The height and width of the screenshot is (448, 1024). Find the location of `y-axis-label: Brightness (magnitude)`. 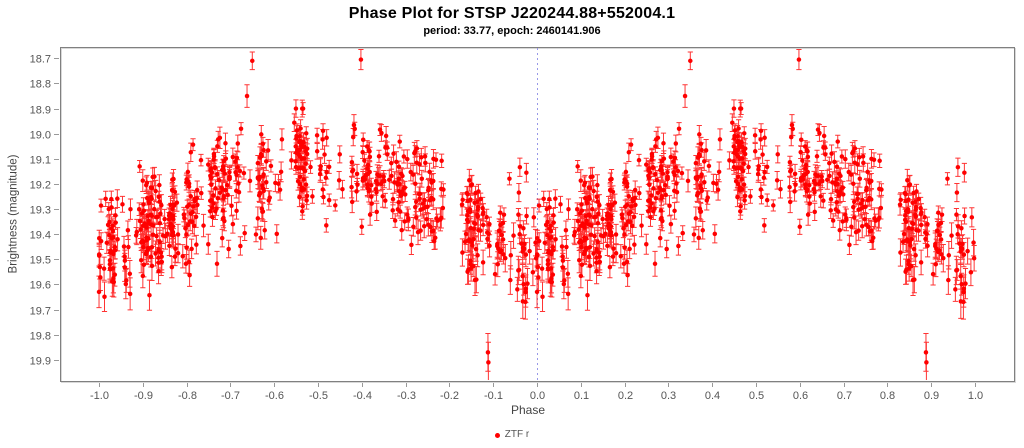

y-axis-label: Brightness (magnitude) is located at coordinates (13, 214).